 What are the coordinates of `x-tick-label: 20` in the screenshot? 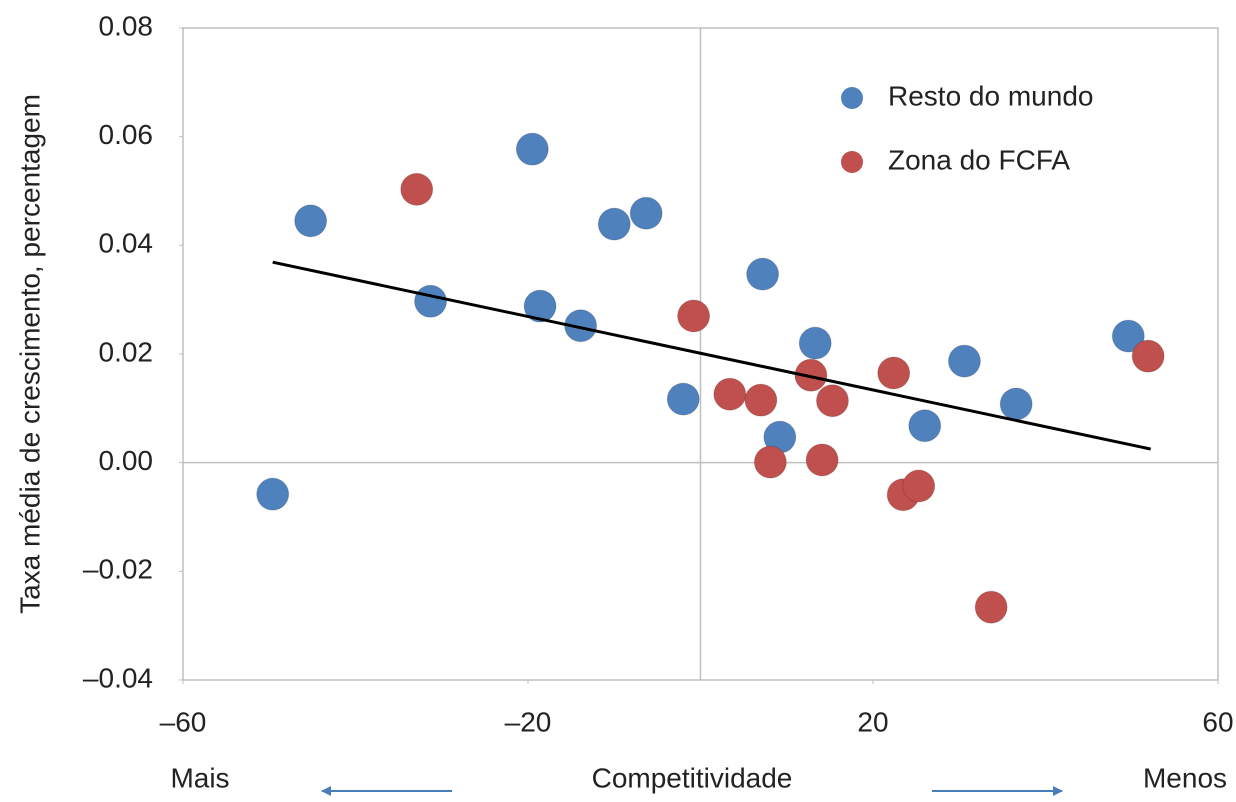 It's located at (872, 721).